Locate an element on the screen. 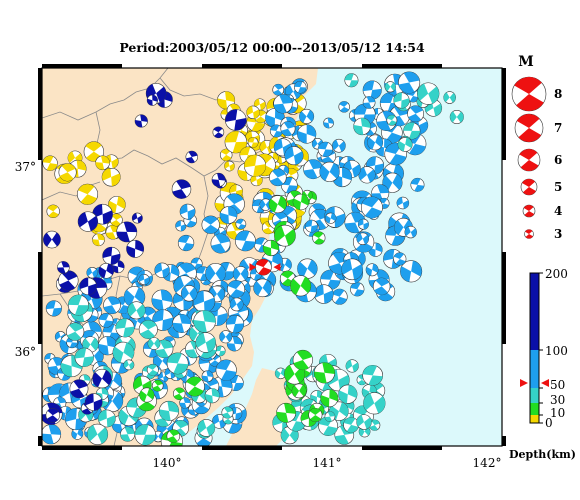  magnitude-label-5: 5 is located at coordinates (558, 187).